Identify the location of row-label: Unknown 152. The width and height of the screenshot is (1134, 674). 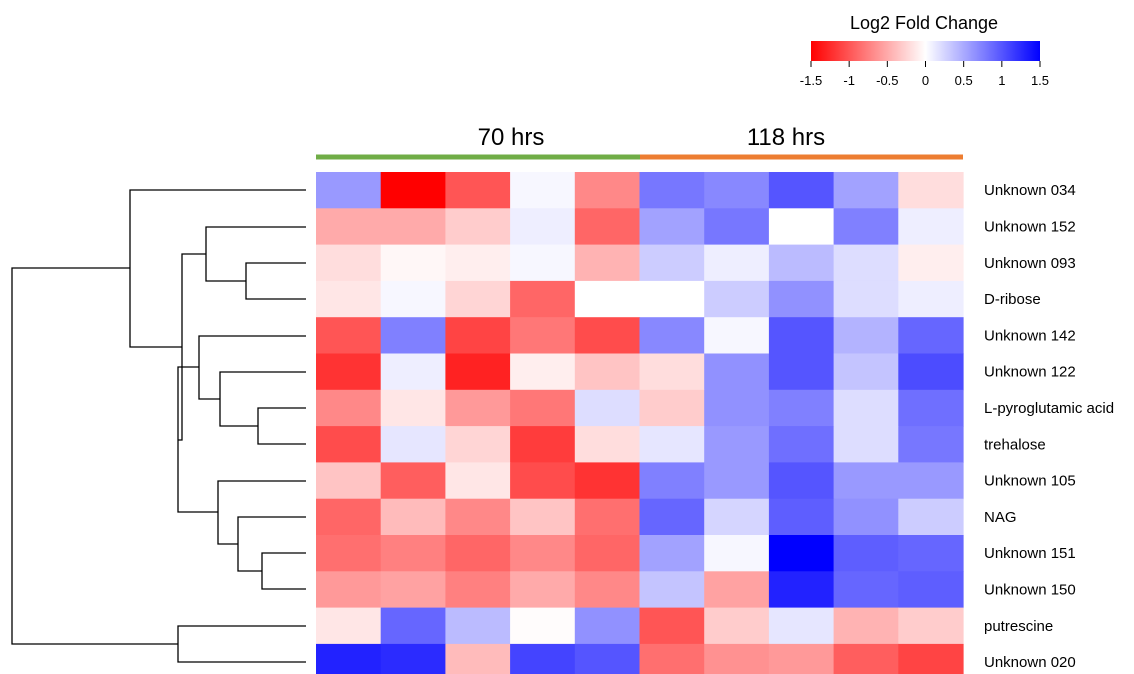
(1030, 226).